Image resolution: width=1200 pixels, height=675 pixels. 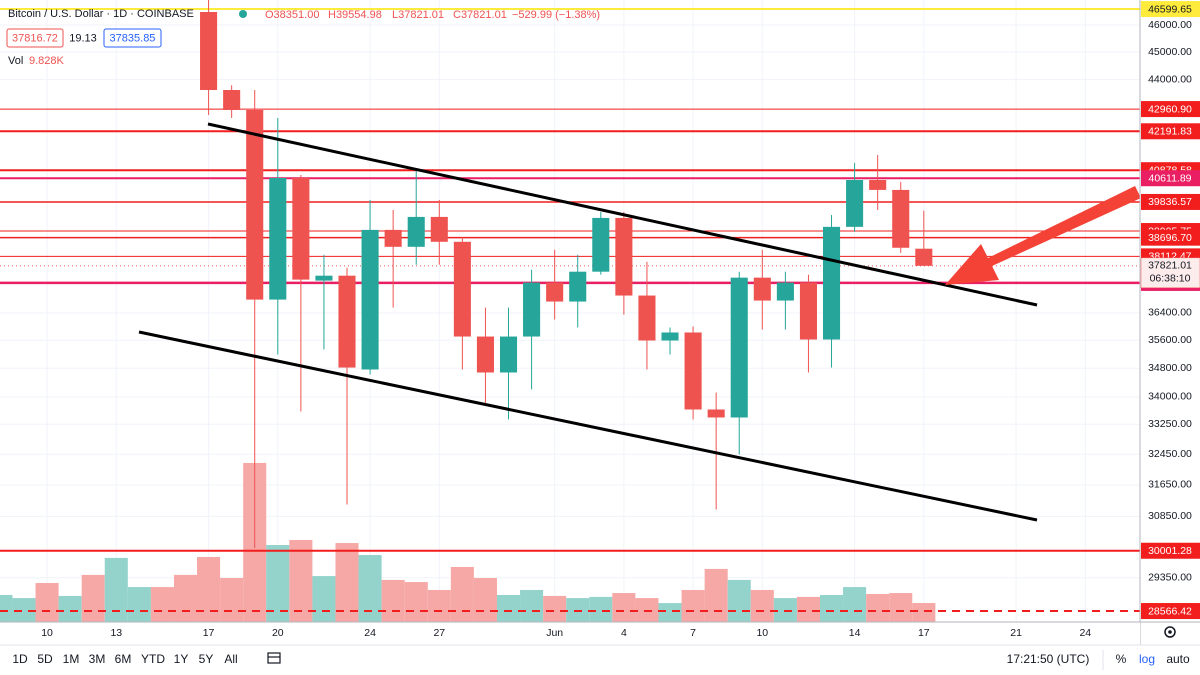 What do you see at coordinates (480, 15) in the screenshot?
I see `ohlc-close: C37821.01` at bounding box center [480, 15].